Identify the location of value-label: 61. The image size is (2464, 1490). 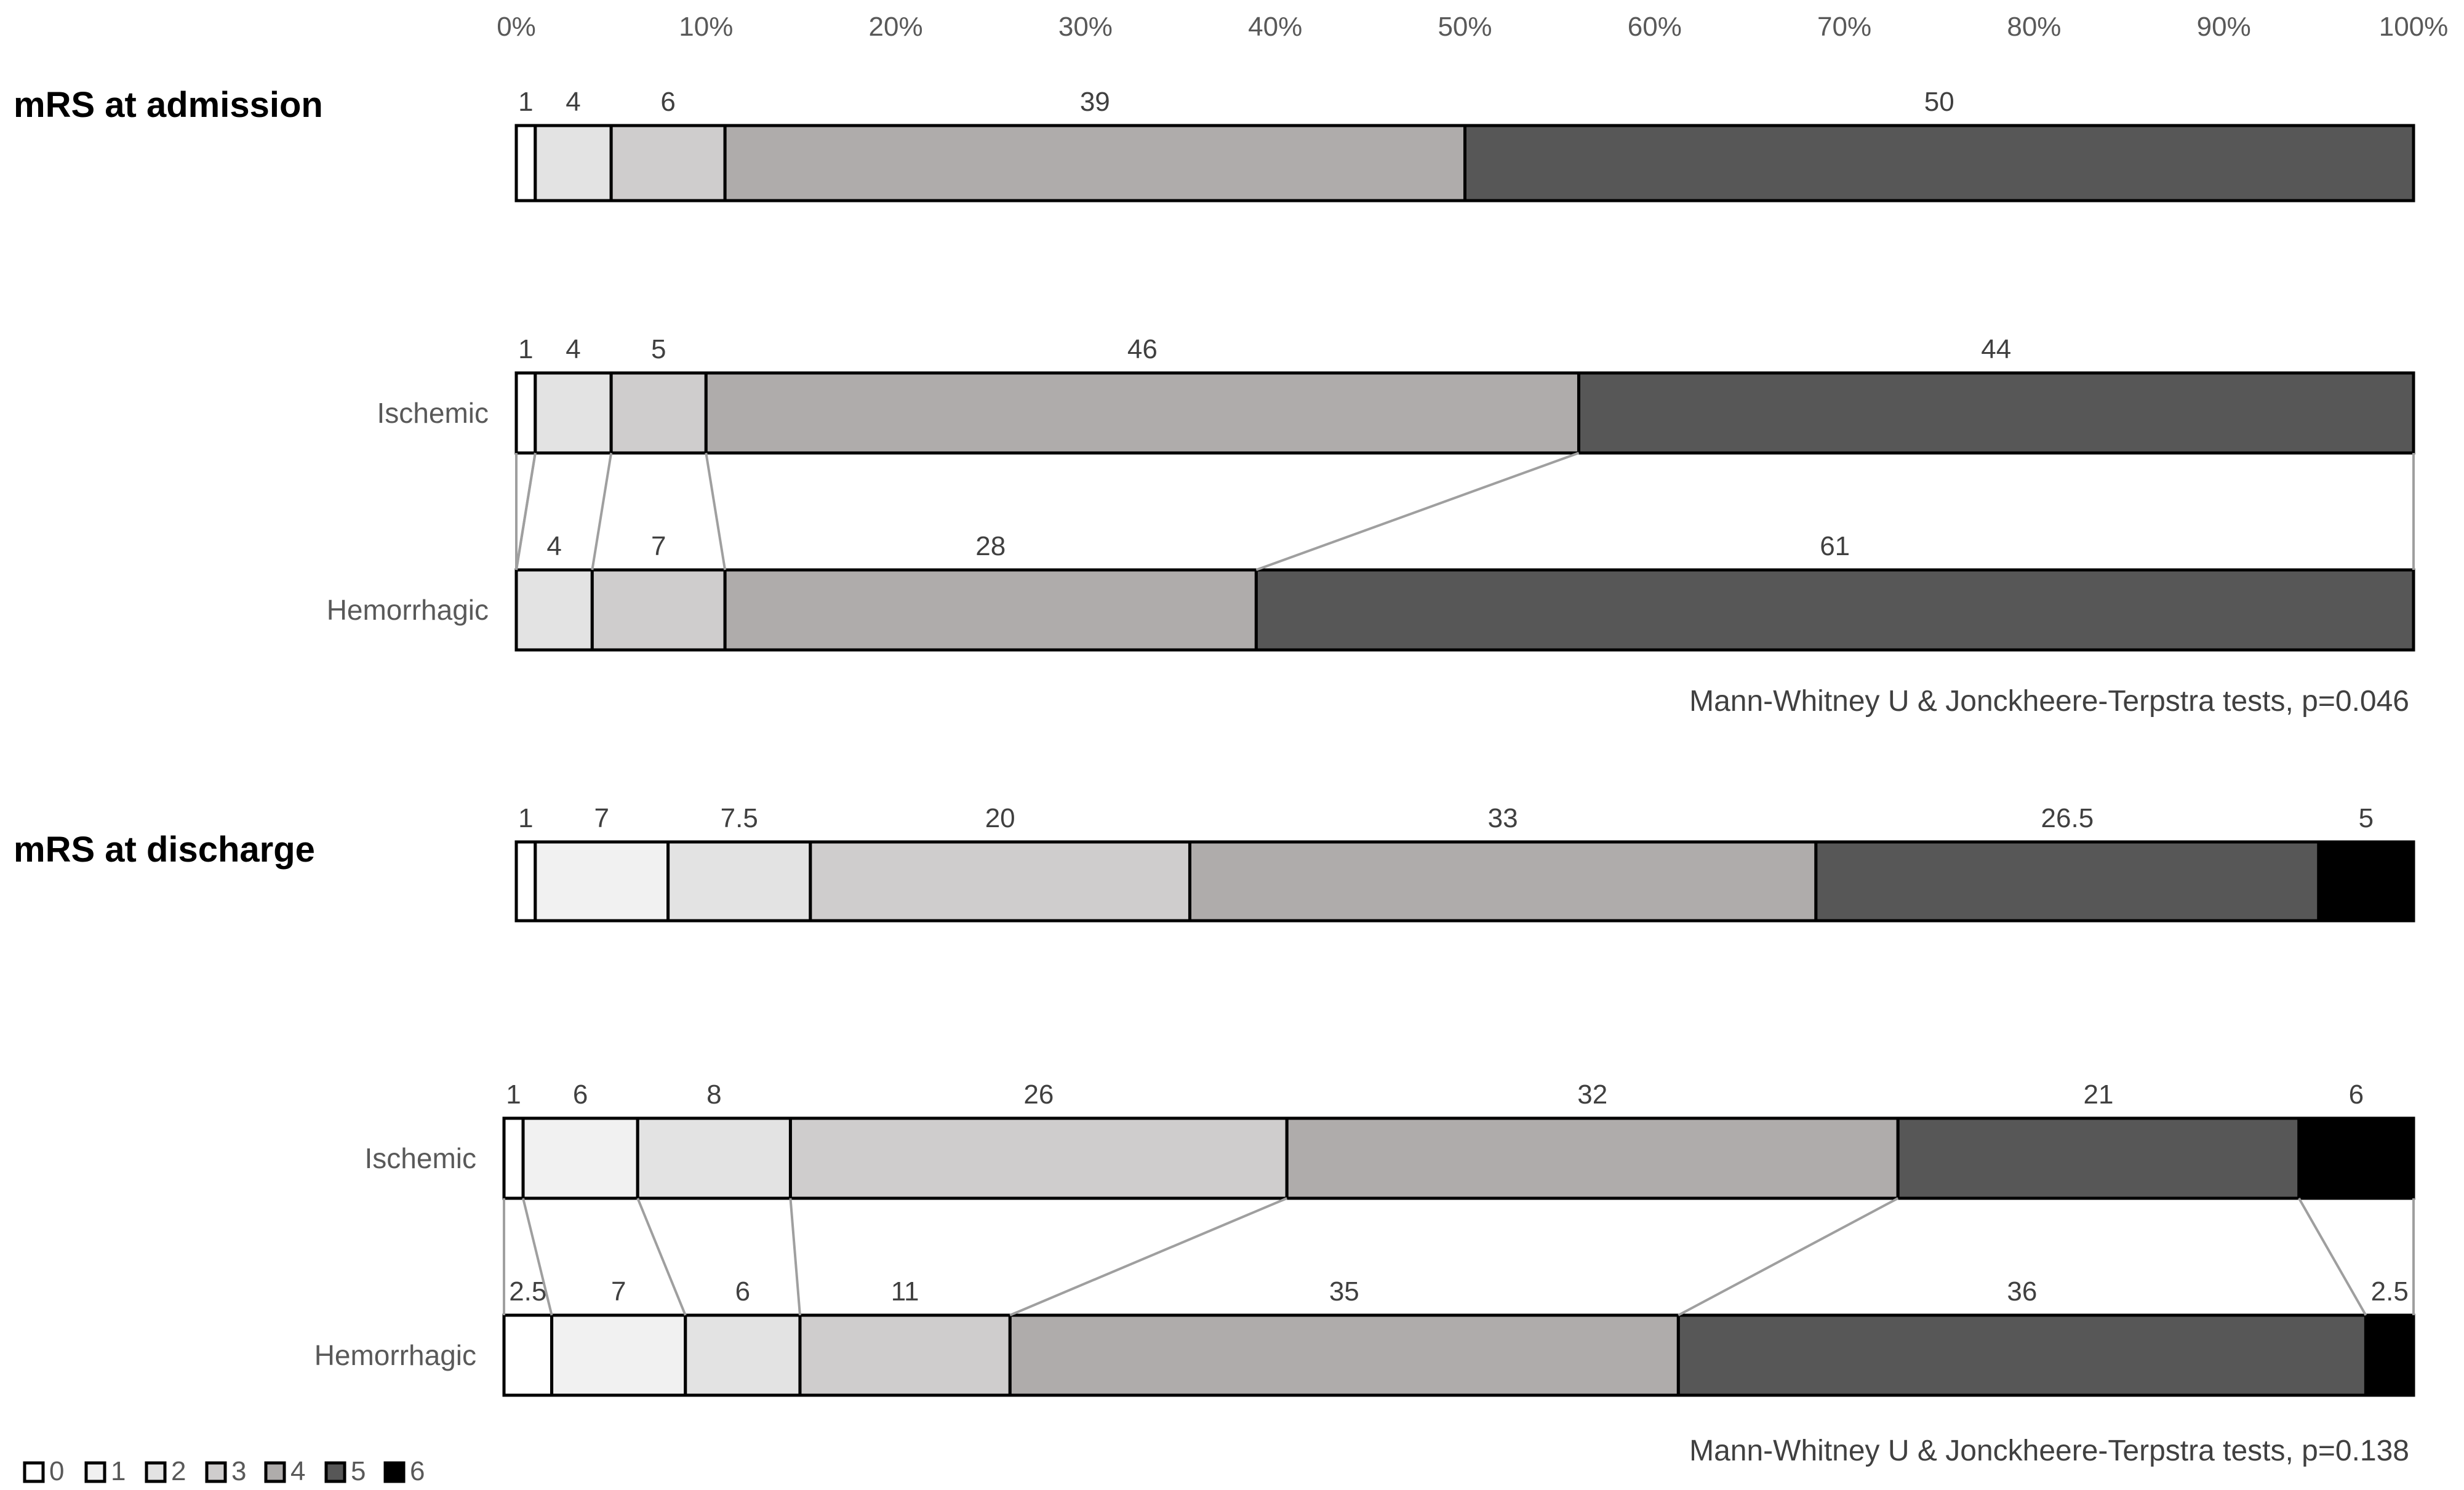
(1835, 546).